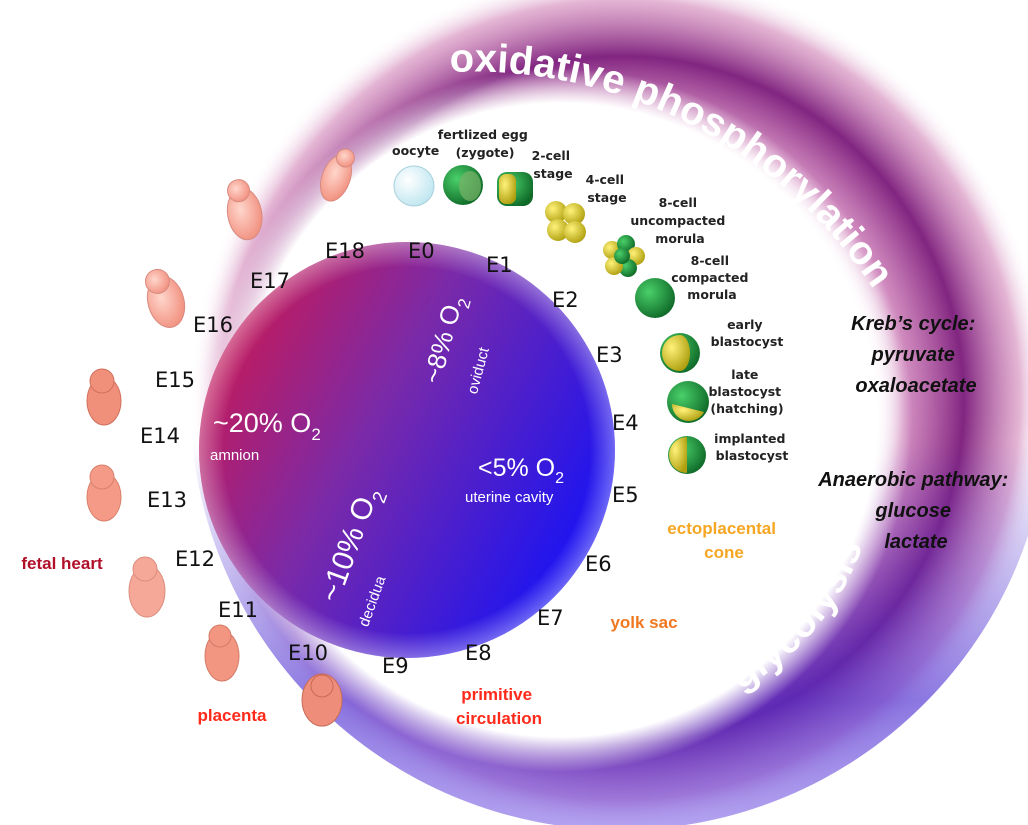  What do you see at coordinates (688, 402) in the screenshot?
I see `late-blastocyst-icon` at bounding box center [688, 402].